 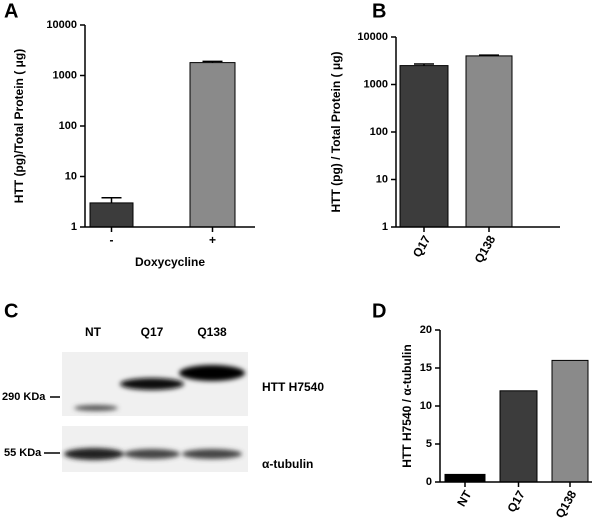 What do you see at coordinates (293, 387) in the screenshot?
I see `band-label: HTT H7540` at bounding box center [293, 387].